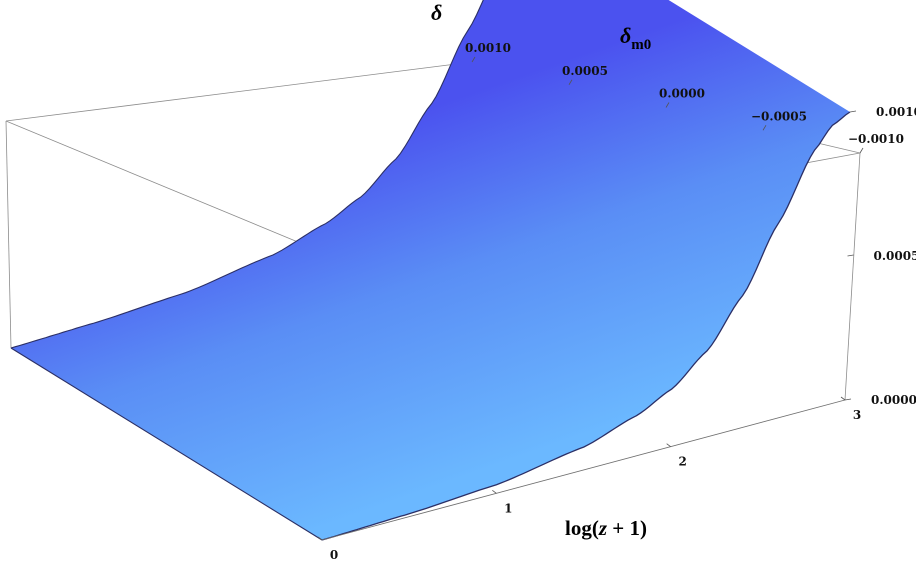 This screenshot has width=916, height=563. What do you see at coordinates (683, 462) in the screenshot?
I see `x-tick-label: 2` at bounding box center [683, 462].